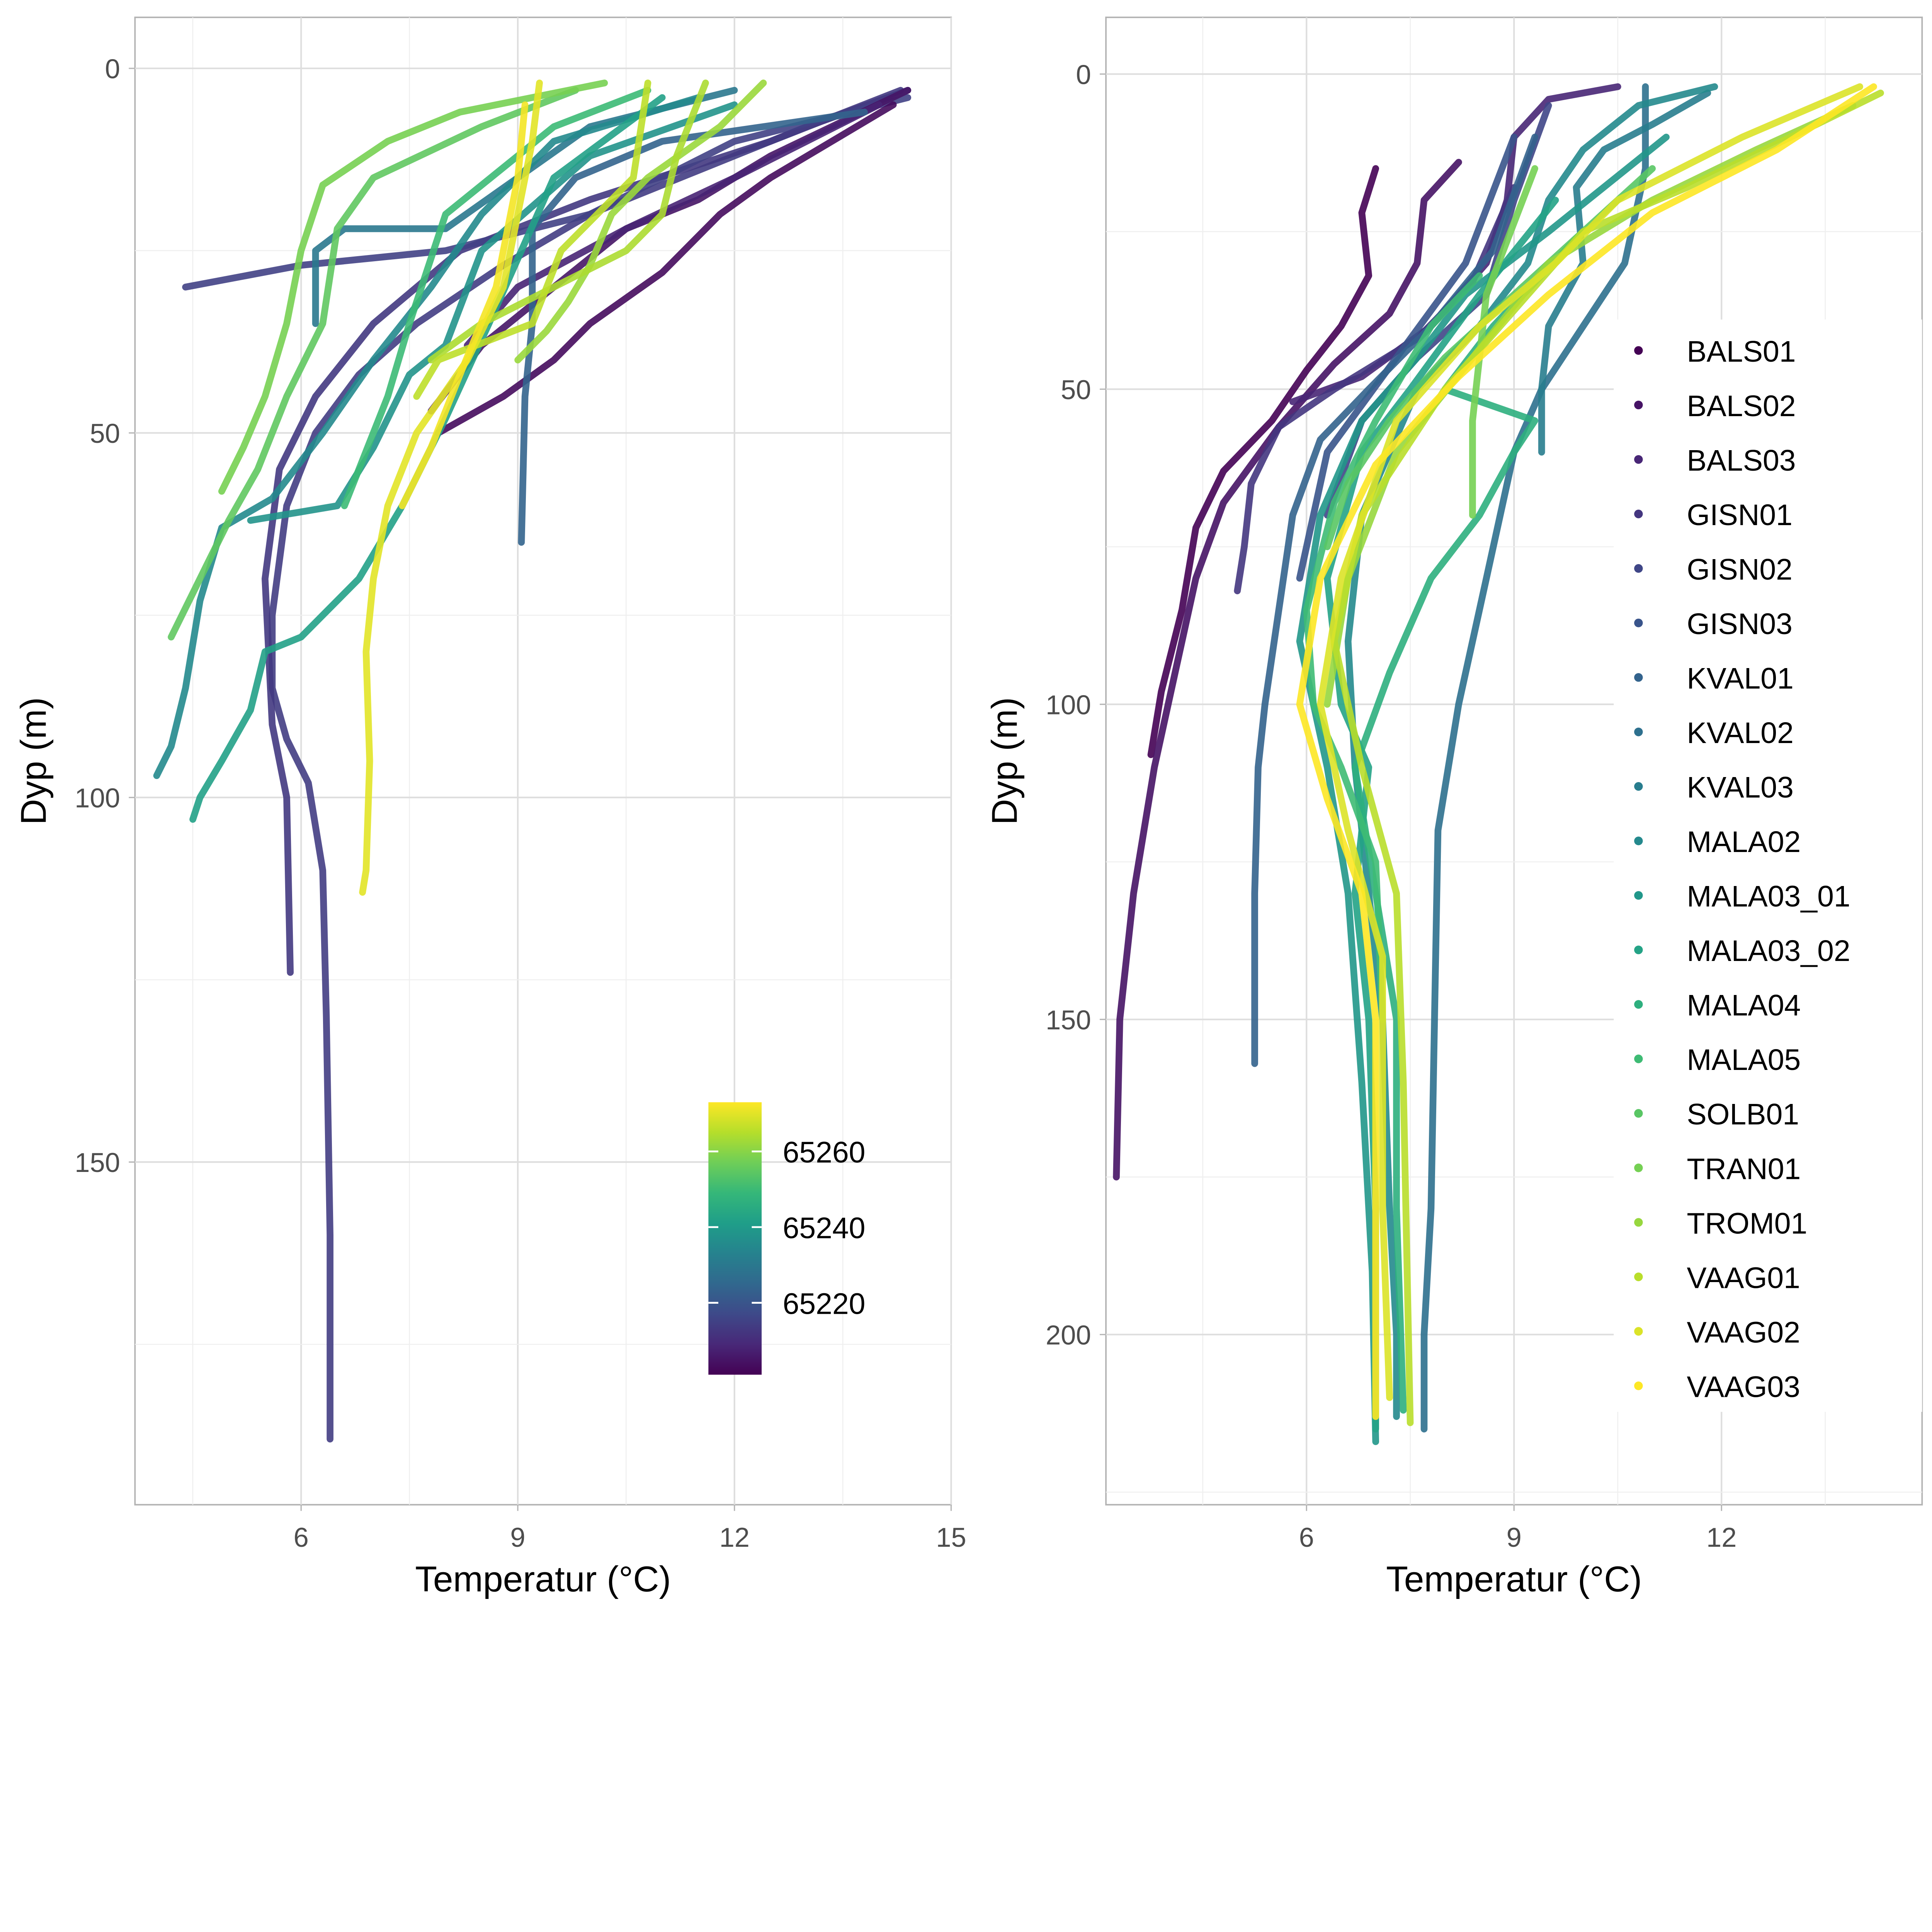 This screenshot has width=1932, height=1932. What do you see at coordinates (1740, 515) in the screenshot?
I see `legend-label: GISN01` at bounding box center [1740, 515].